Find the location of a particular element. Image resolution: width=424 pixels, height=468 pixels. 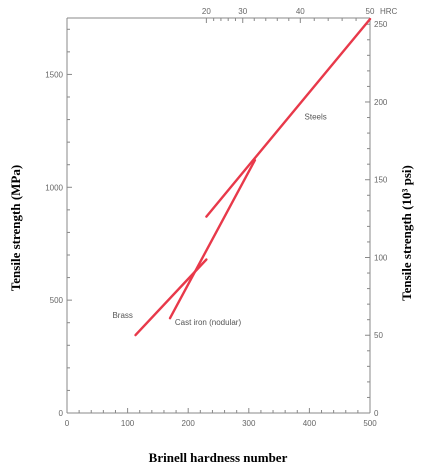

annotation-steels: Steels is located at coordinates (316, 117).